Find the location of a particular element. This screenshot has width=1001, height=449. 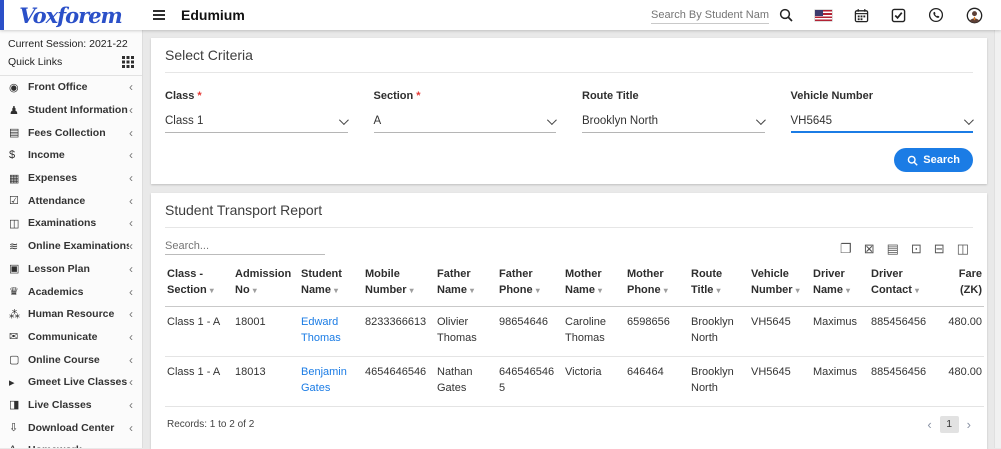

scrollbar is located at coordinates (997, 239).